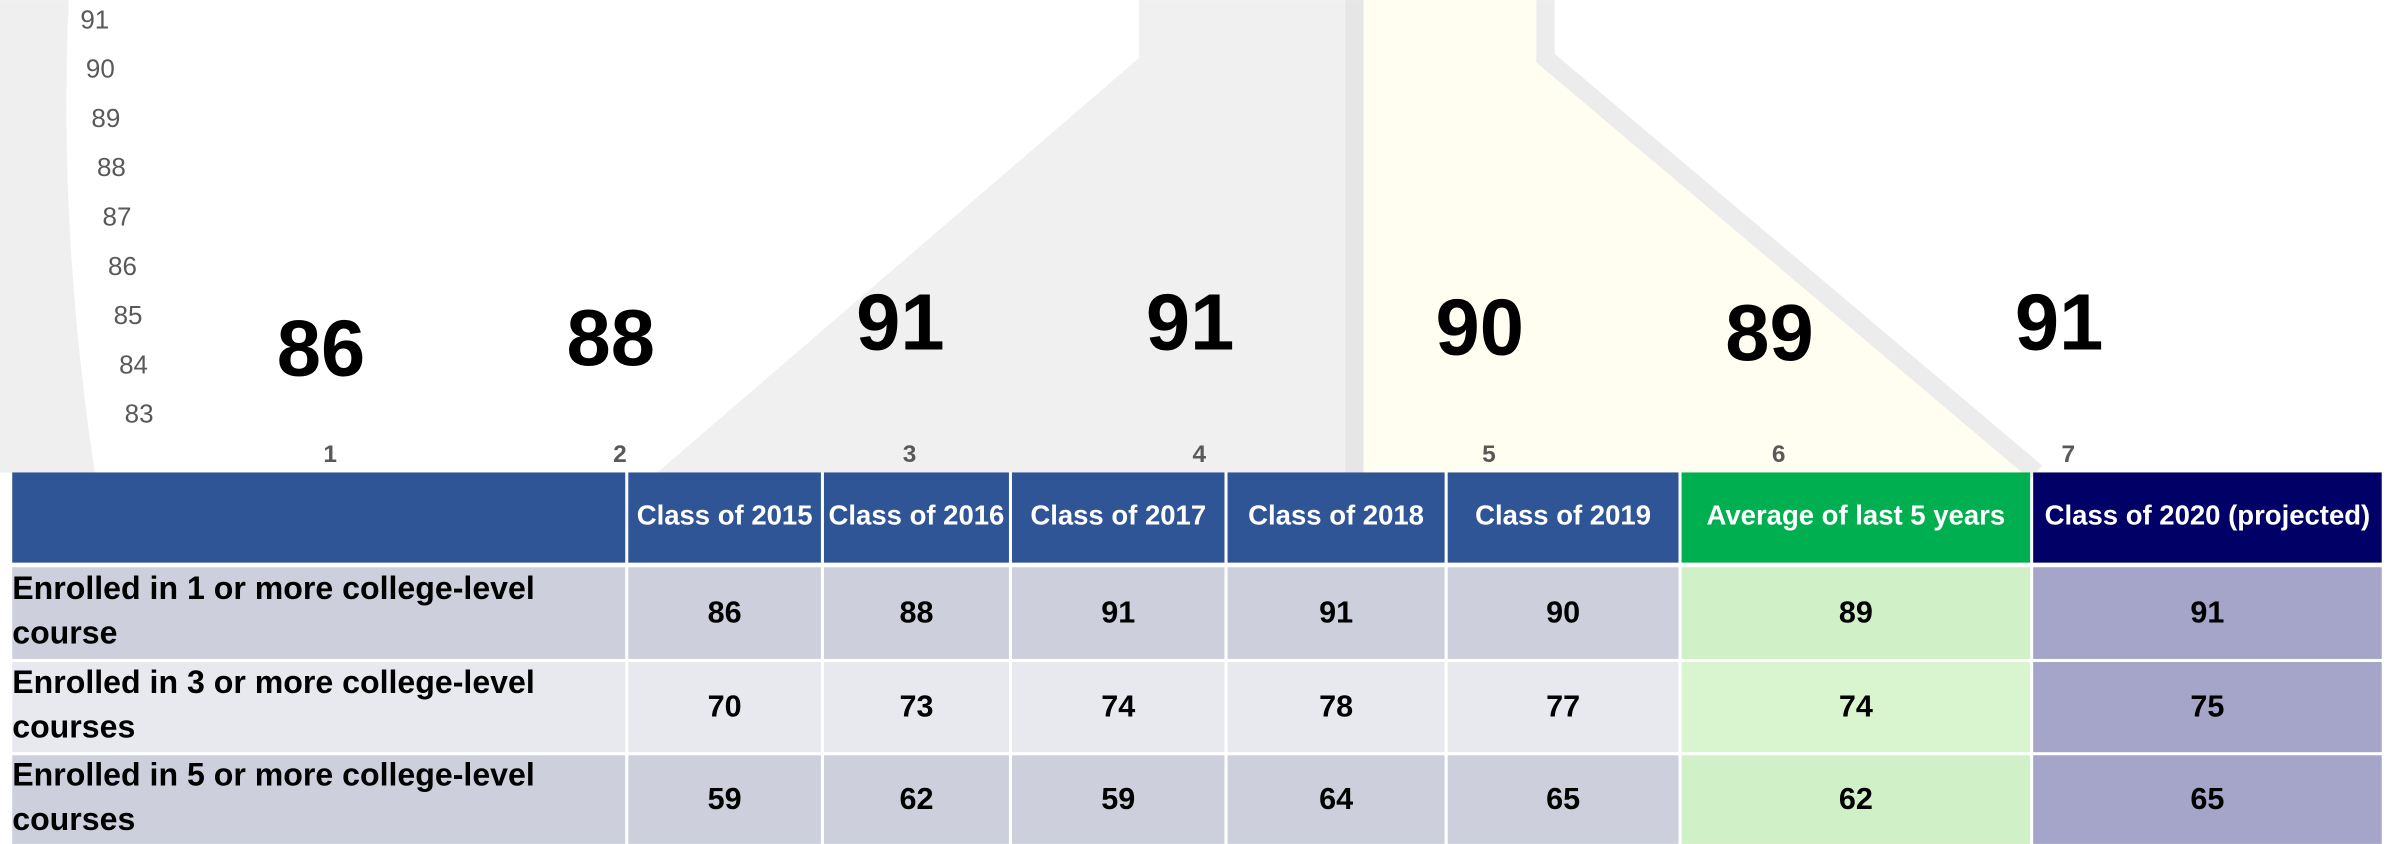 Image resolution: width=2397 pixels, height=844 pixels. I want to click on table-value: 64, so click(1336, 799).